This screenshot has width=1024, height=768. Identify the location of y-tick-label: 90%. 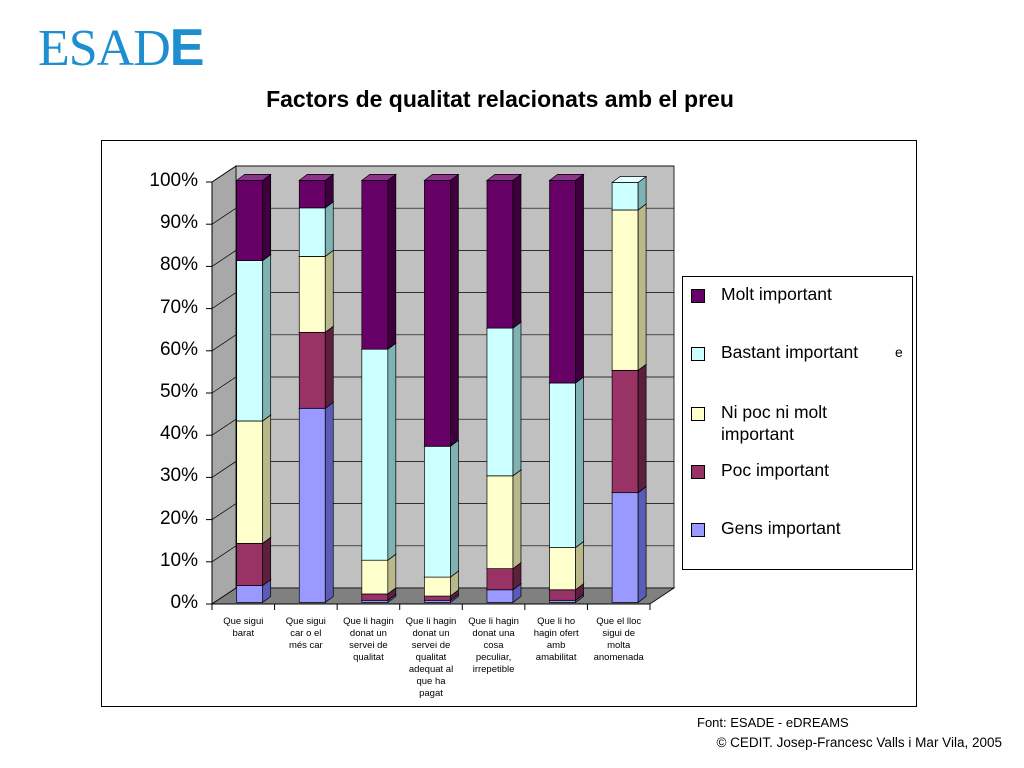
(178, 223).